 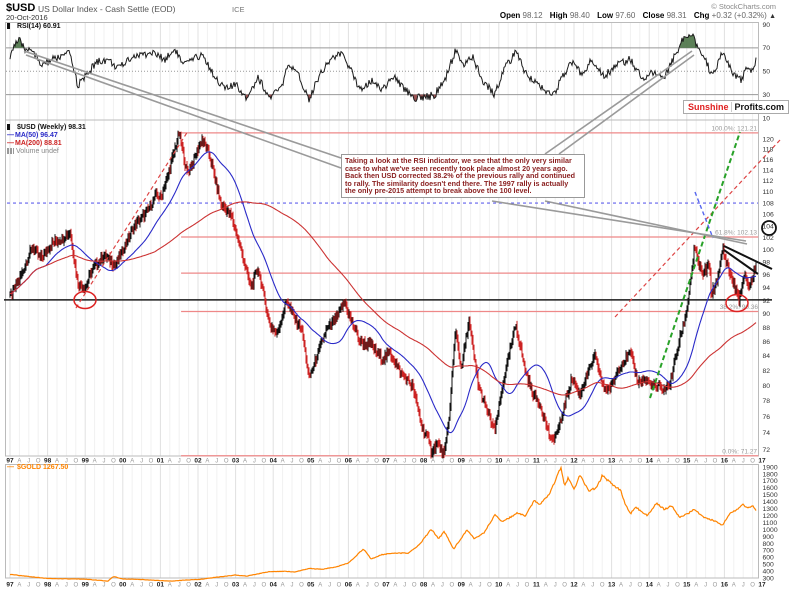 I want to click on svg-text: 86, so click(x=767, y=342).